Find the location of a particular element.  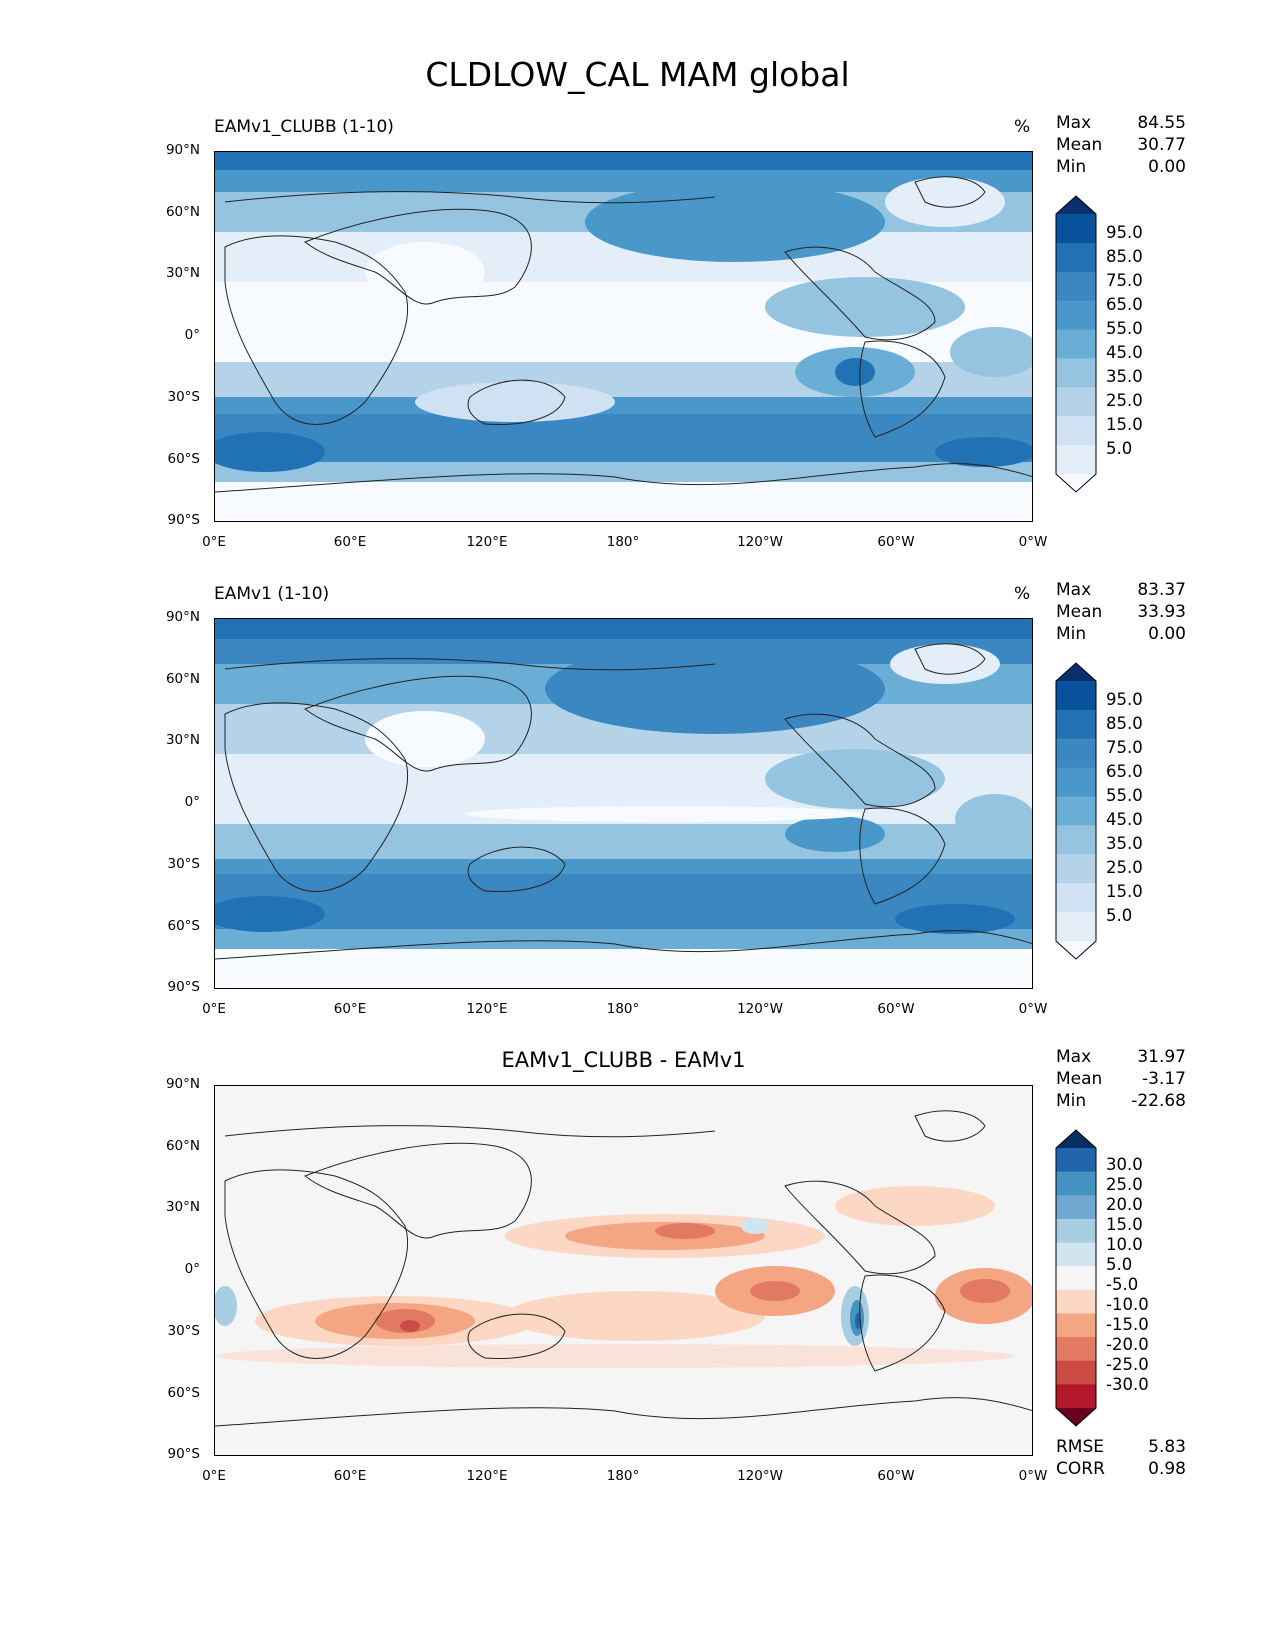

metric-value: 5.83 is located at coordinates (1167, 1447).